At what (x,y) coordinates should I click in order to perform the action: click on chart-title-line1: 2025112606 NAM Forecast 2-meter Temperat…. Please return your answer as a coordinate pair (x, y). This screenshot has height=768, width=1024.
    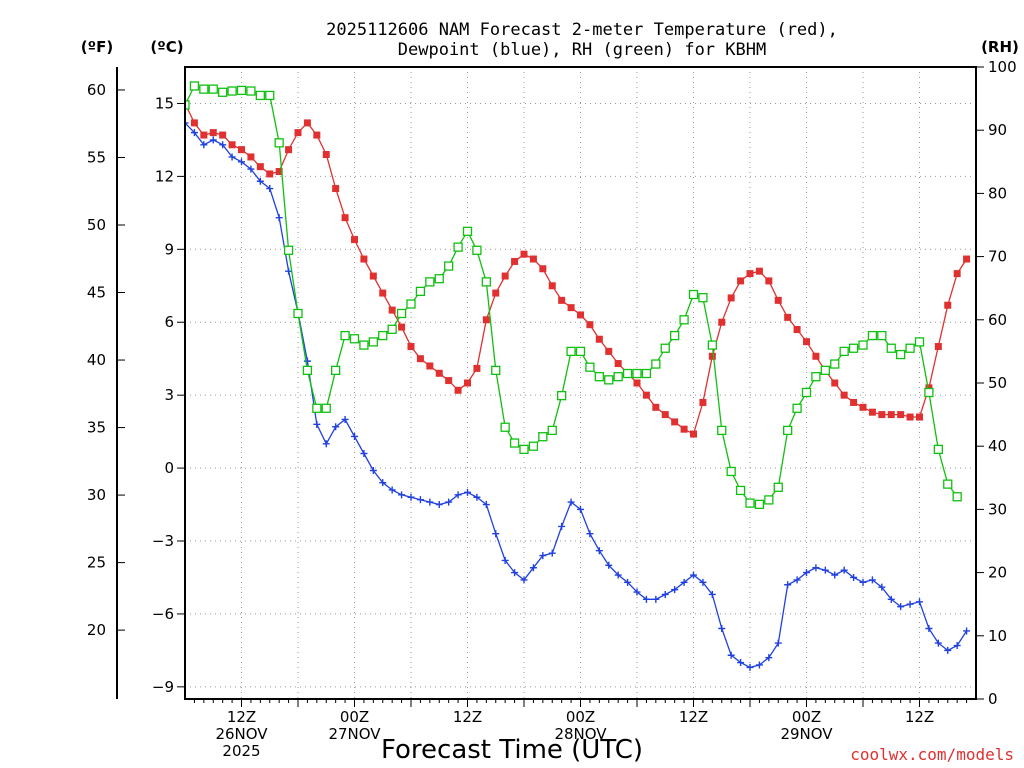
    Looking at the image, I should click on (582, 30).